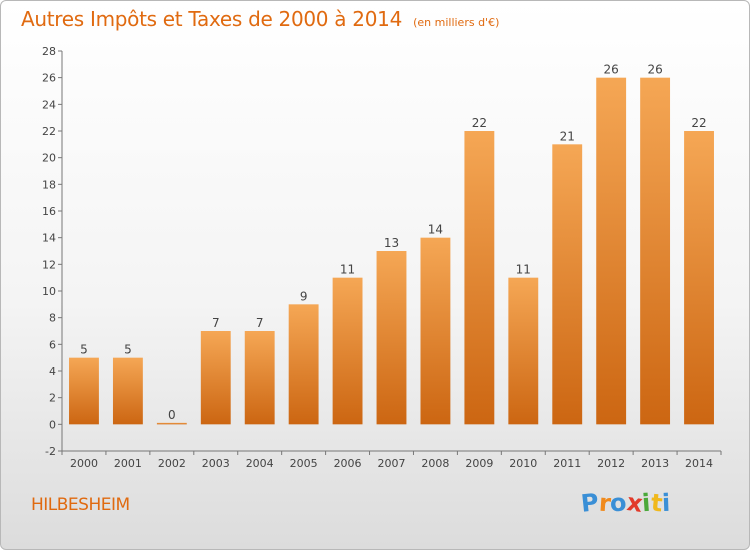 The width and height of the screenshot is (750, 550). Describe the element at coordinates (171, 423) in the screenshot. I see `bar-2002` at that location.